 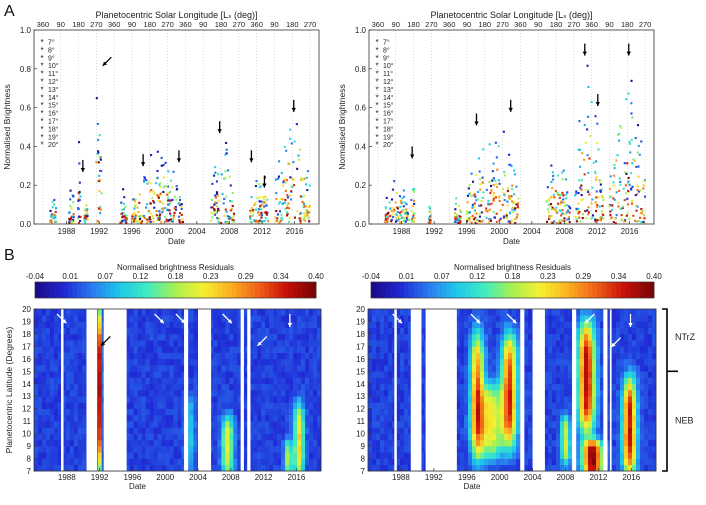 What do you see at coordinates (378, 24) in the screenshot?
I see `top-tick-label-right-0: 360` at bounding box center [378, 24].